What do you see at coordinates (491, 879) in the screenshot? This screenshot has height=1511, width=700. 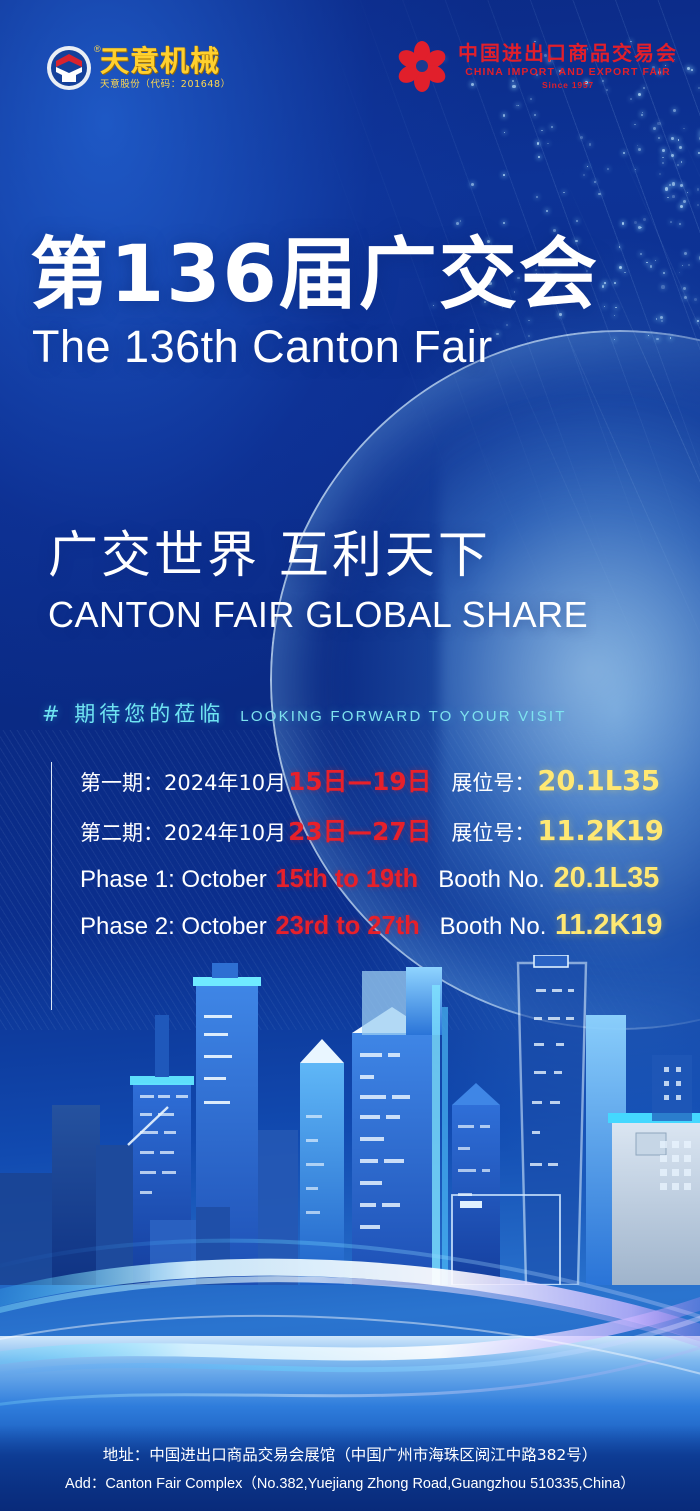 I see `booth-label-en-1: Booth No.` at bounding box center [491, 879].